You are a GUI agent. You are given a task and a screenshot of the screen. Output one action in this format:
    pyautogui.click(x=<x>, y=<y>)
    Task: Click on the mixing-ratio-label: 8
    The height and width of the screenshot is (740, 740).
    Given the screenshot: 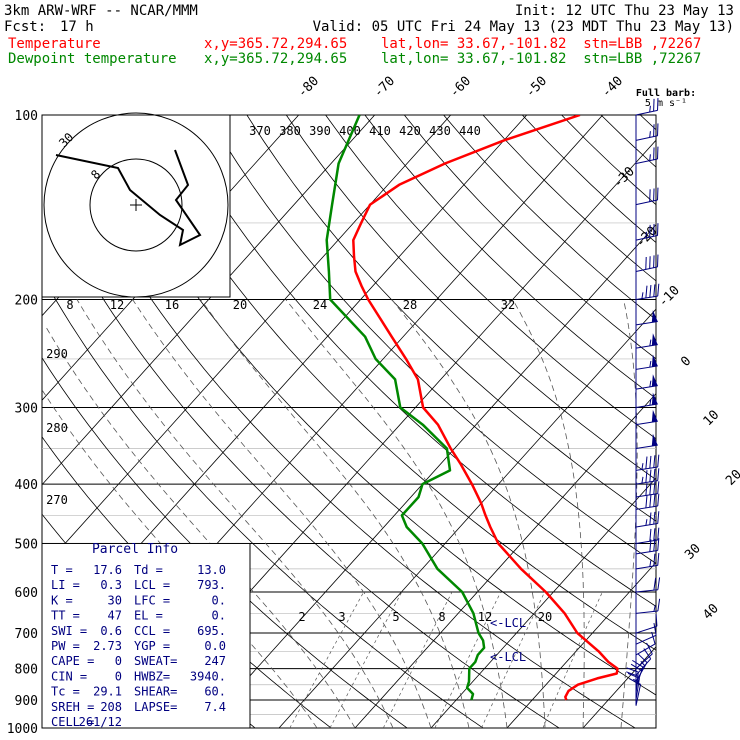 What is the action you would take?
    pyautogui.click(x=441, y=617)
    